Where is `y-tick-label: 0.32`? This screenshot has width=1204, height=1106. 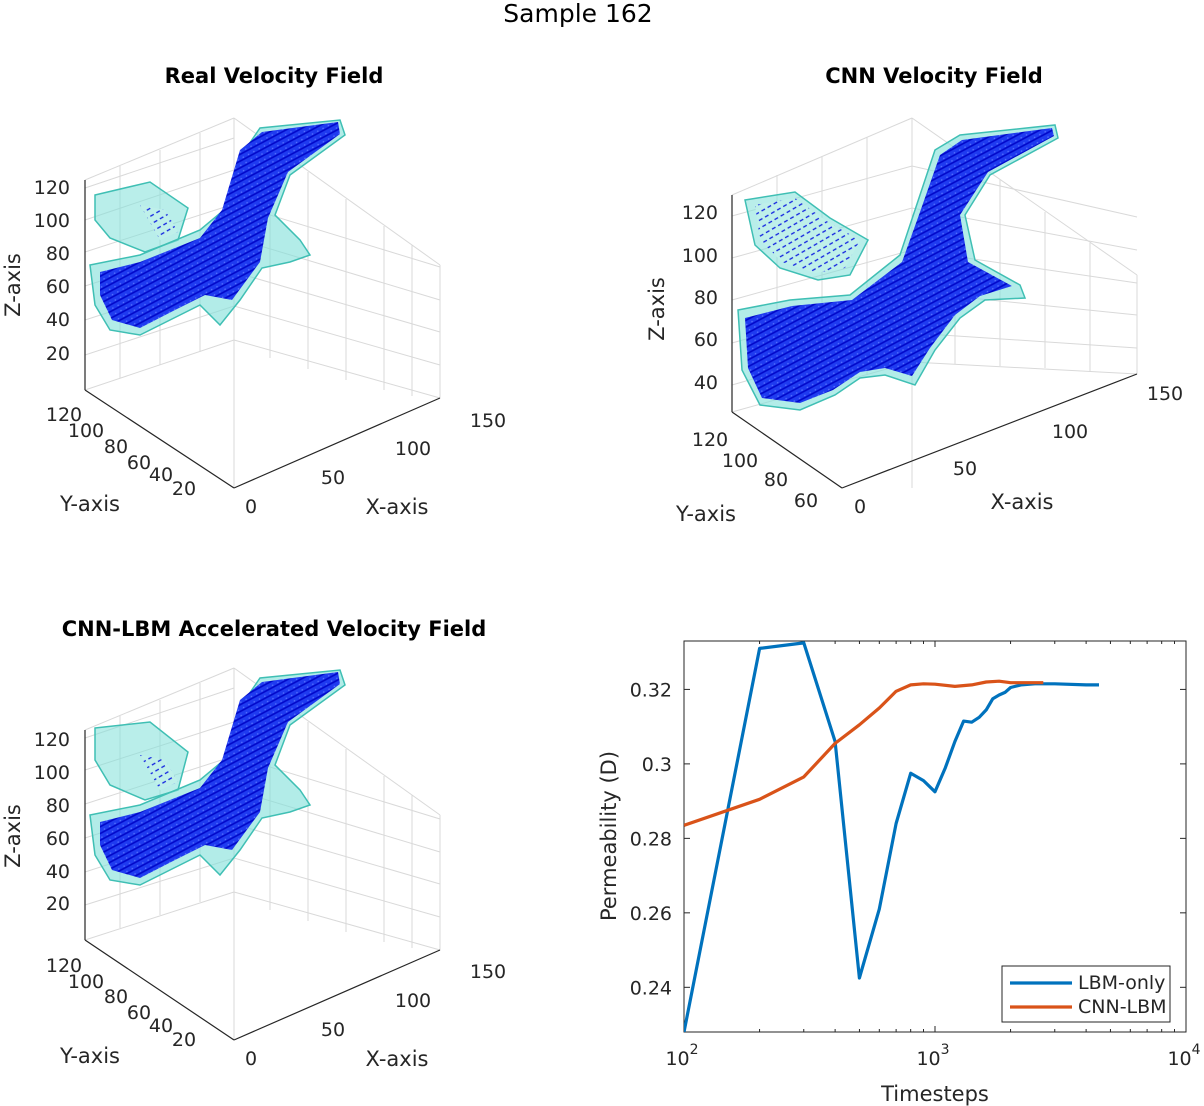
y-tick-label: 0.32 is located at coordinates (651, 690).